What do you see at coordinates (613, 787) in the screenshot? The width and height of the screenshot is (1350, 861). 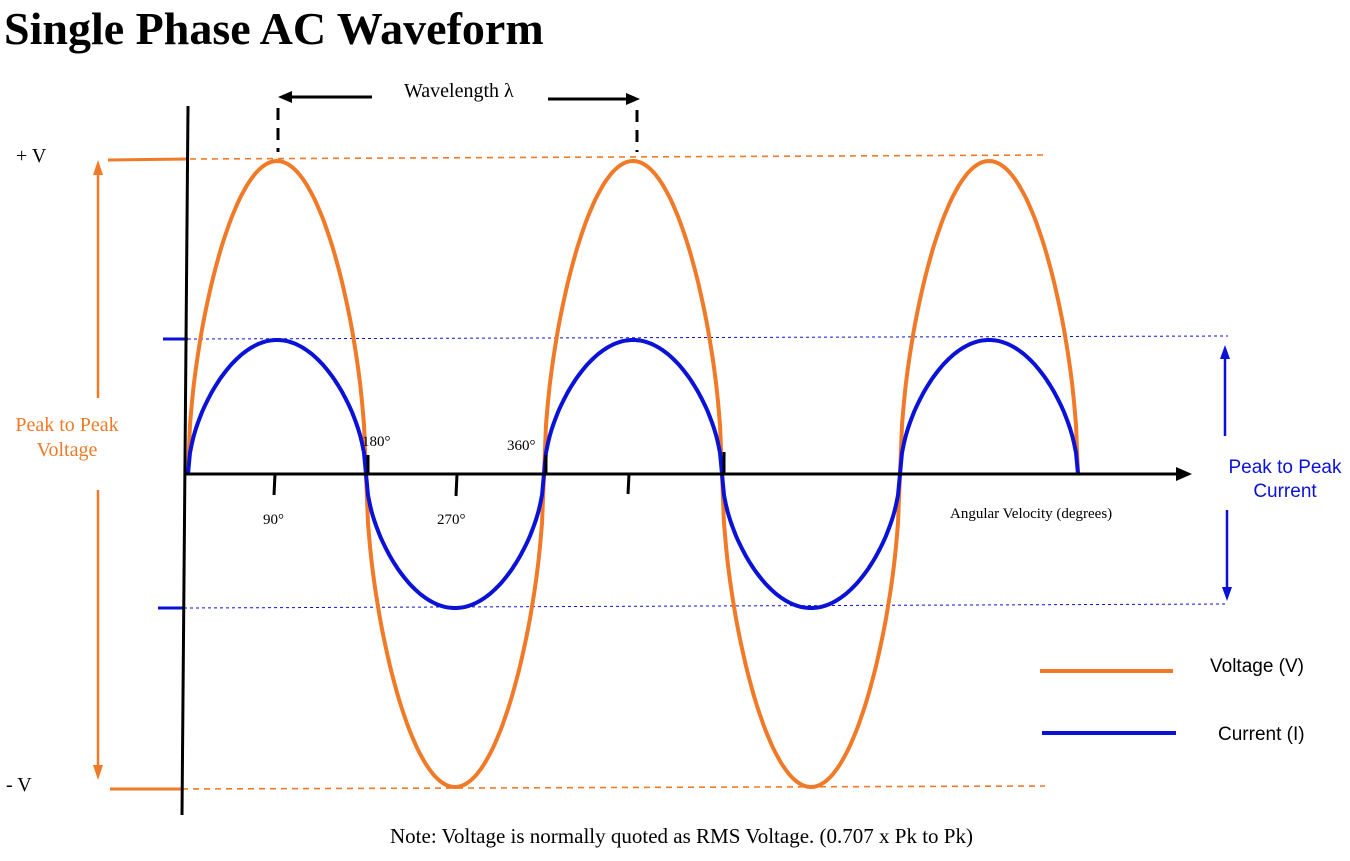 I see `voltage-peak-negative-line` at bounding box center [613, 787].